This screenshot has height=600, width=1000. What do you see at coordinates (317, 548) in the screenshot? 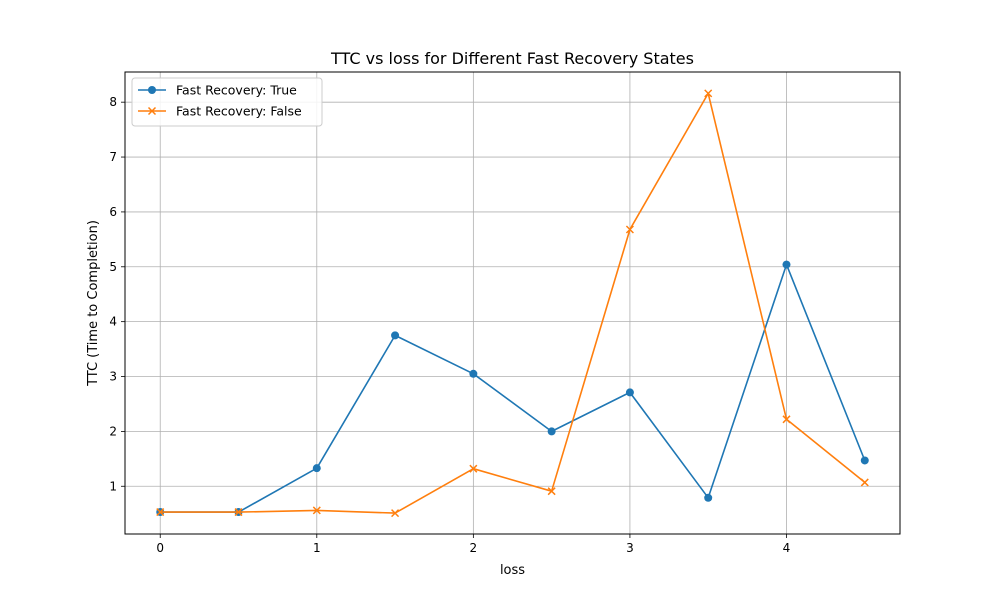
I see `x-tick-label: 1` at bounding box center [317, 548].